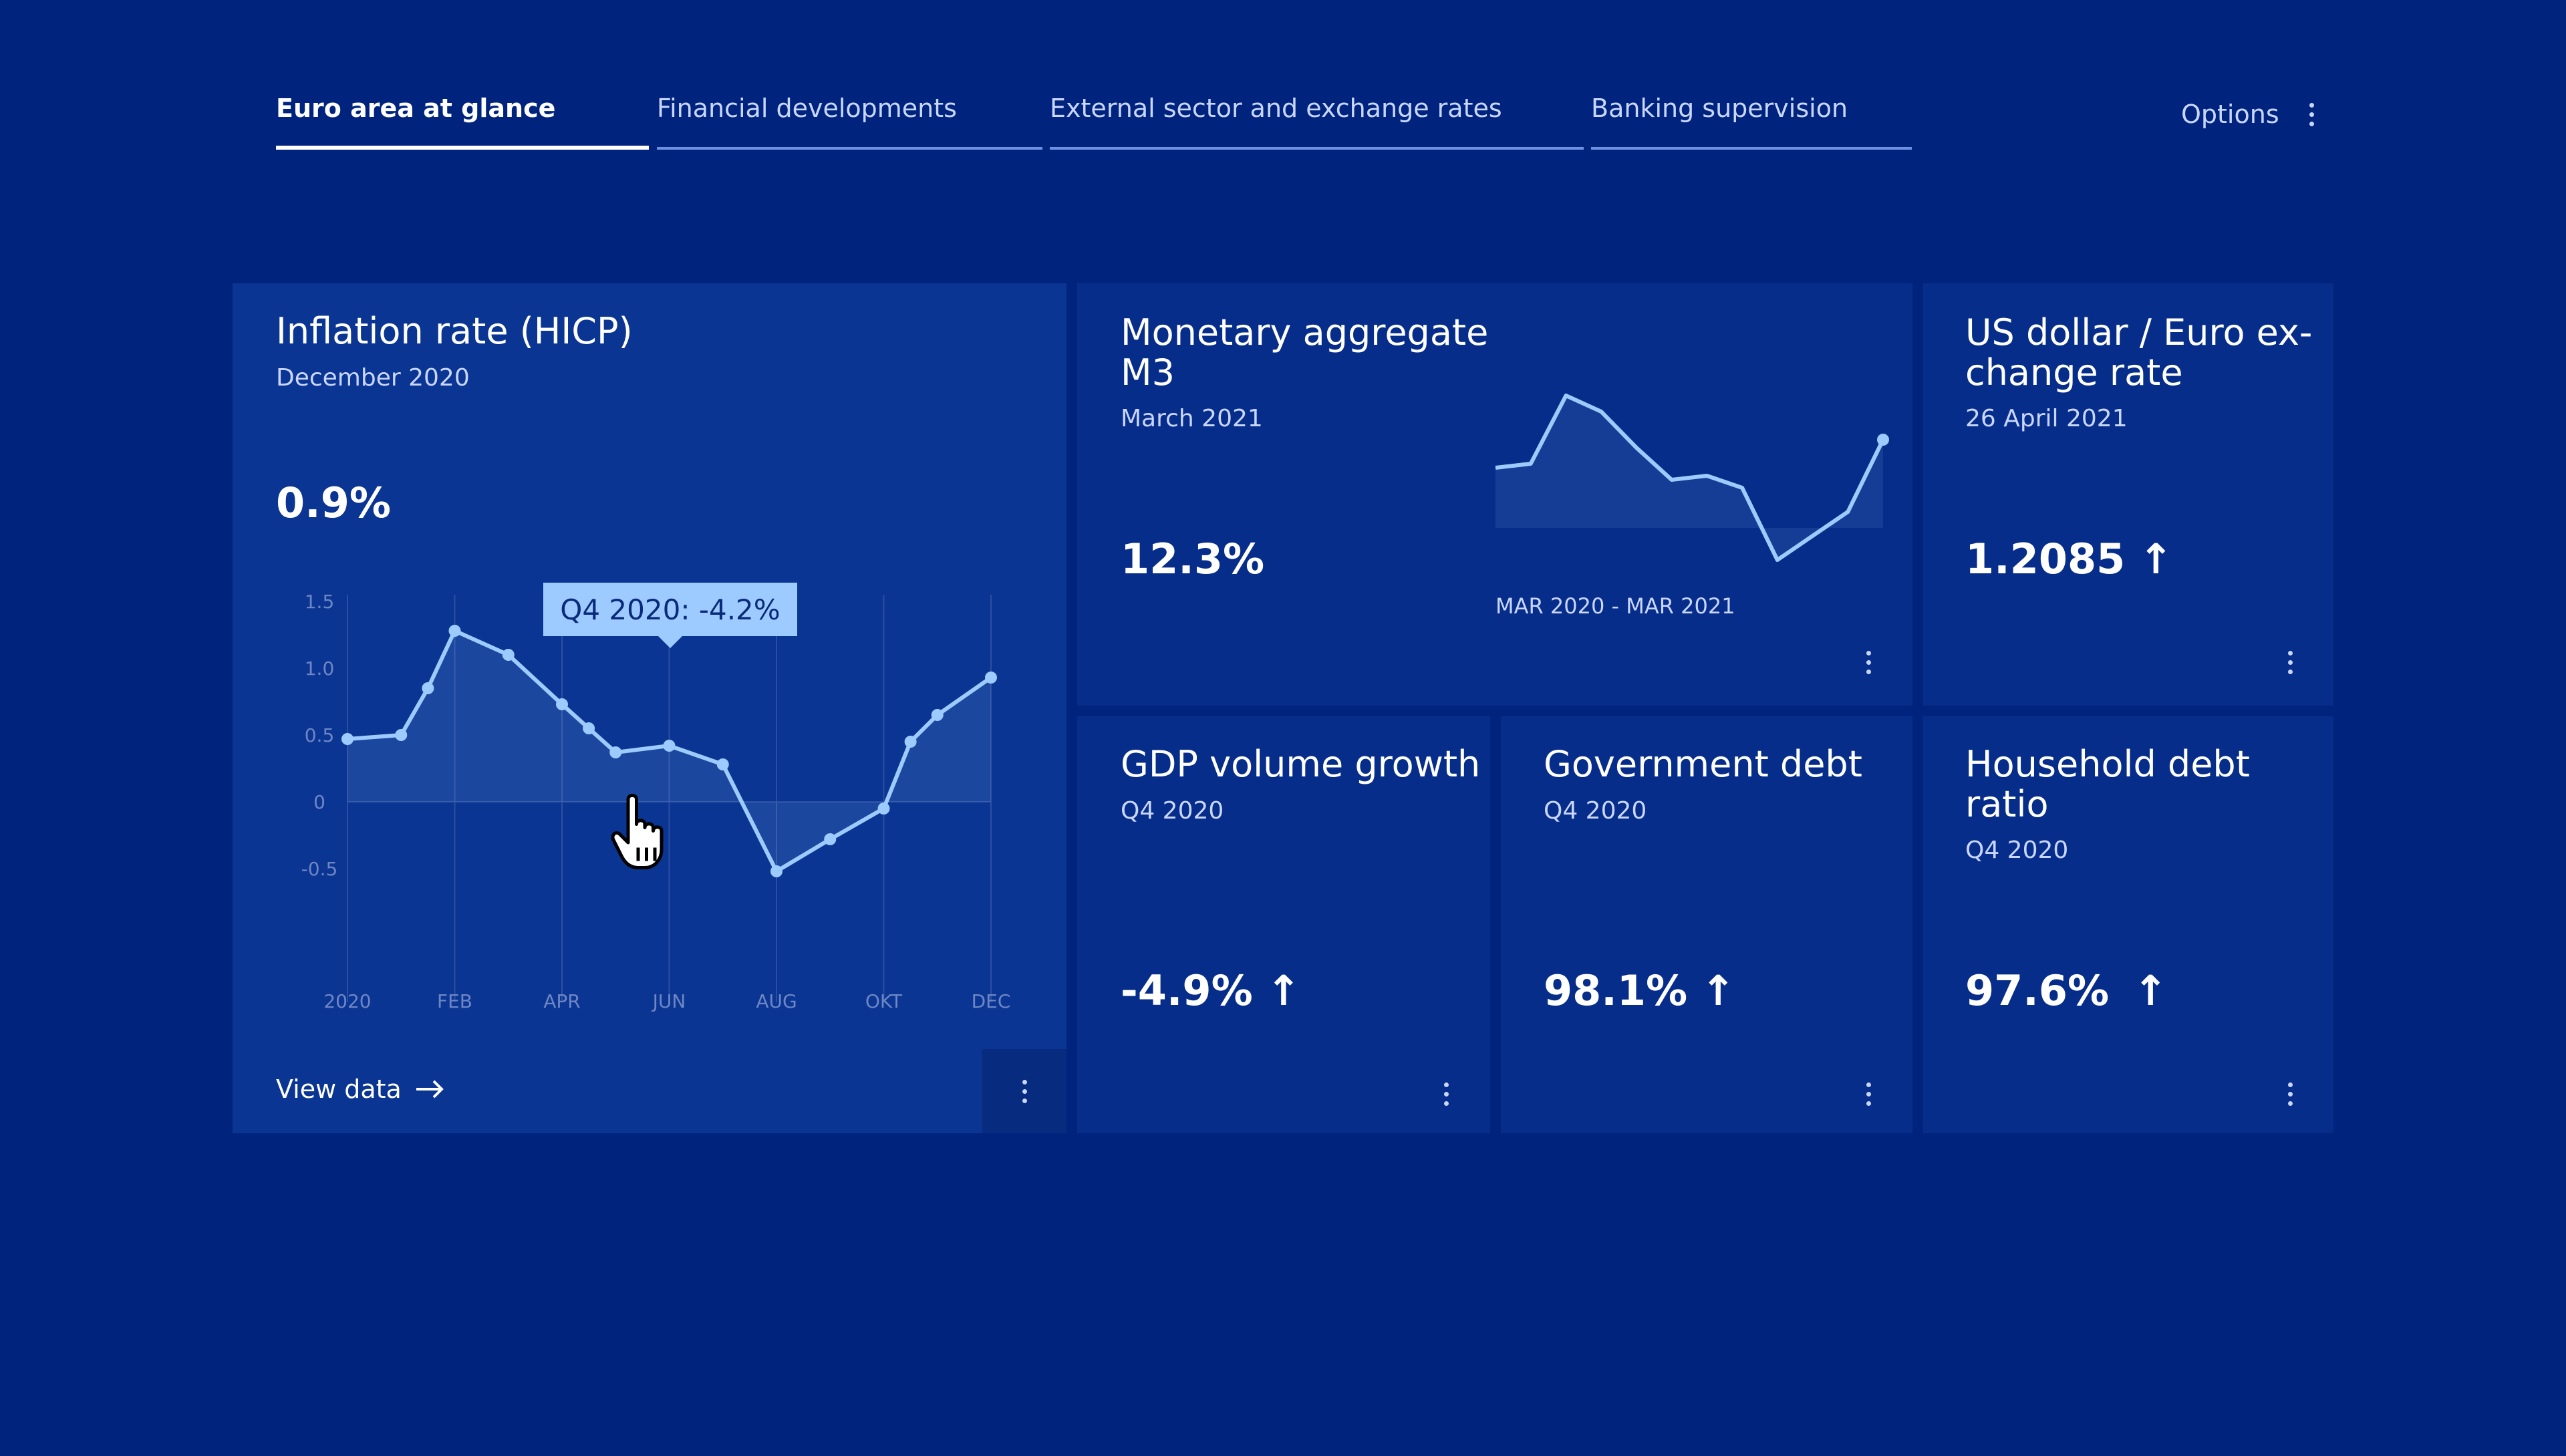  I want to click on inflation-more-button, so click(1024, 1091).